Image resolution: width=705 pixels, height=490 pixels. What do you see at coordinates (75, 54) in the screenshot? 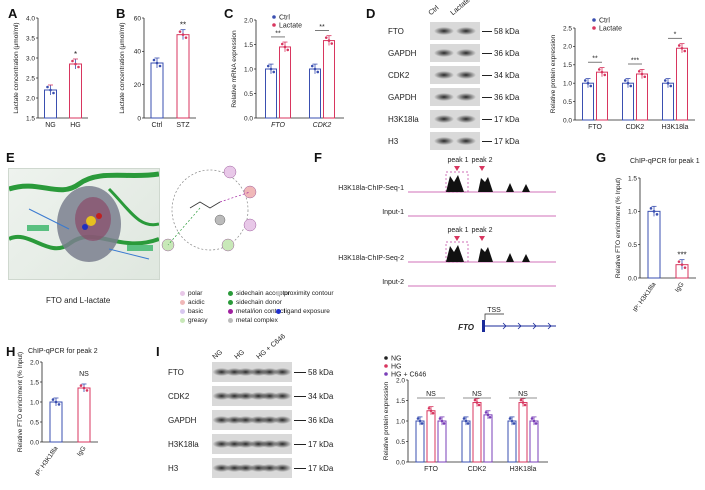
I see `significance-marker: *` at bounding box center [75, 54].